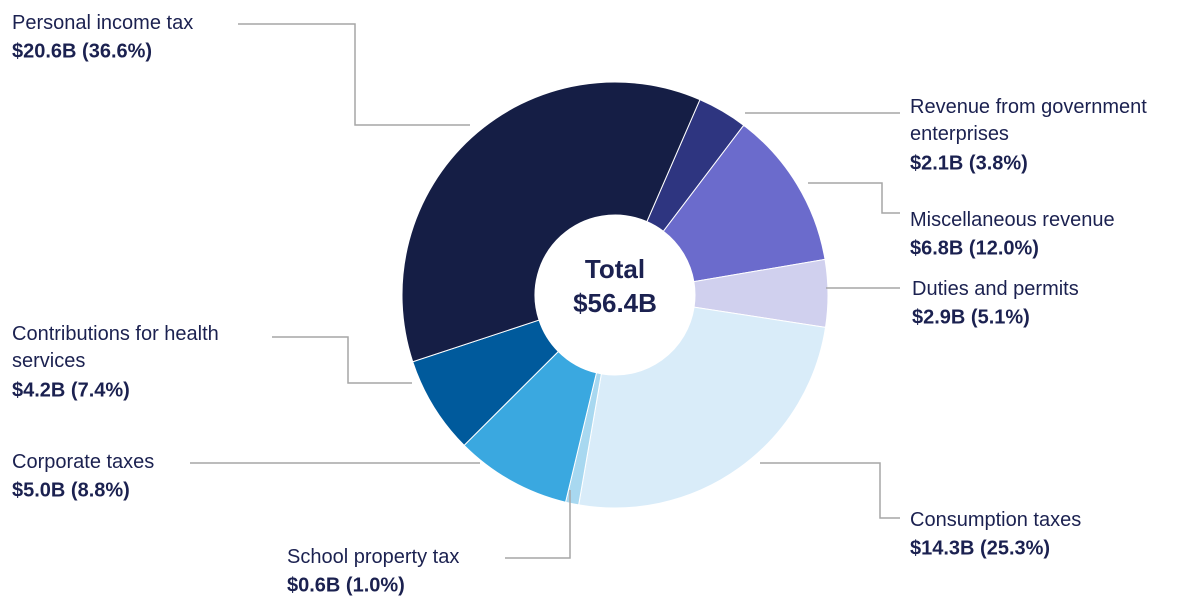  I want to click on label-line: Personal income tax, so click(102, 23).